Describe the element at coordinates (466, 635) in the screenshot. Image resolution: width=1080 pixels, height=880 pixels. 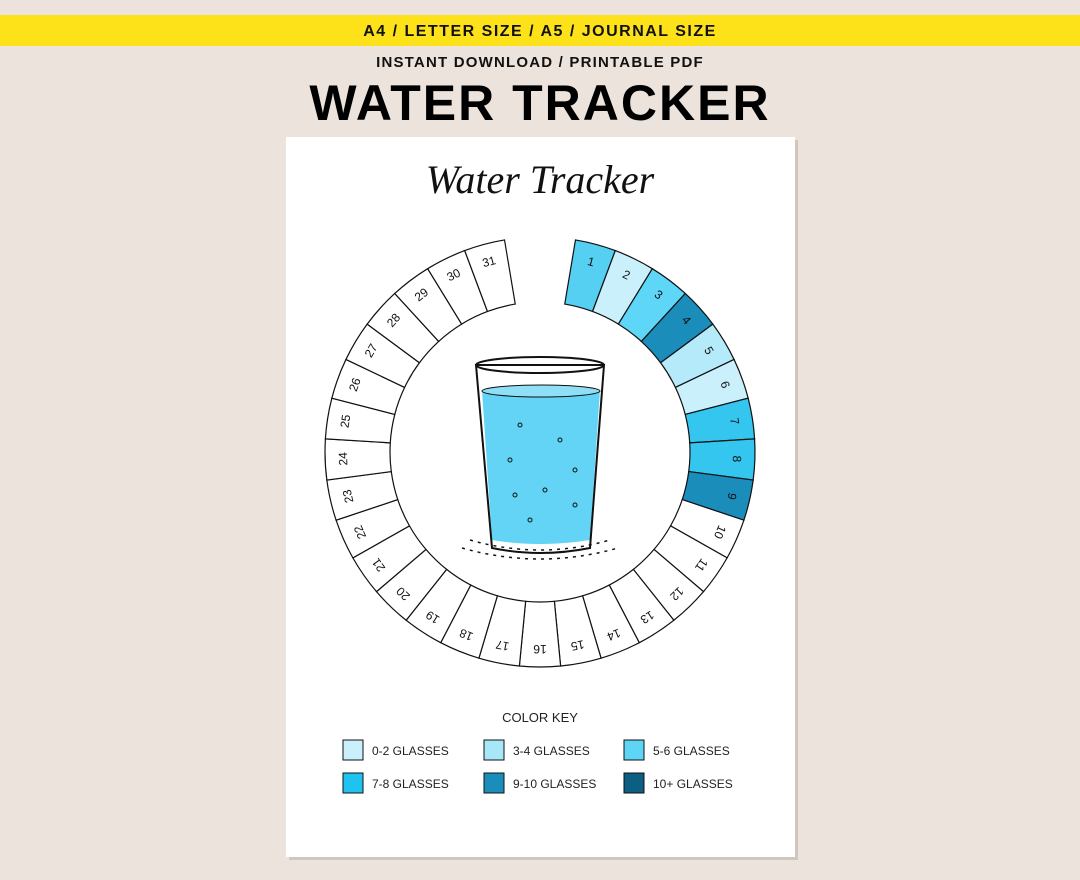
I see `day-label: 18` at that location.